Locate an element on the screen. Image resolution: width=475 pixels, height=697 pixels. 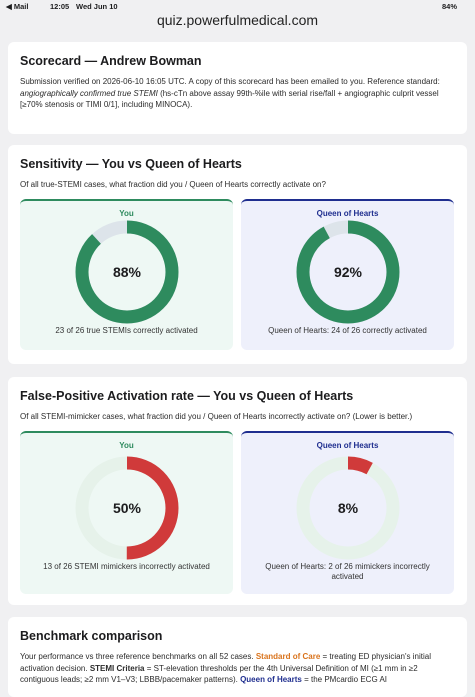
donut: 50% is located at coordinates (126, 507).